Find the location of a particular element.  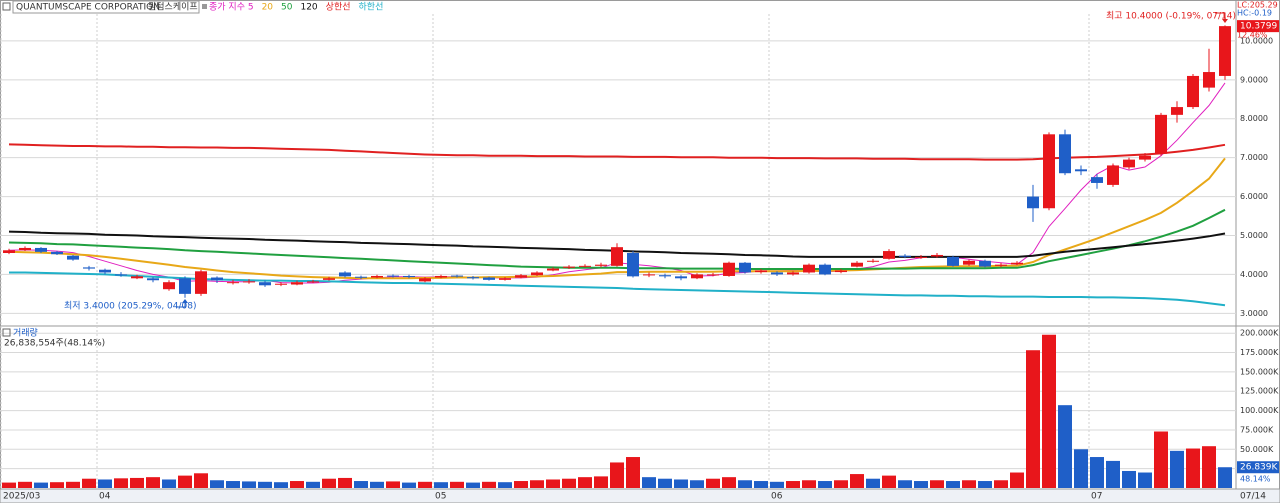

low-annotation: 최저 3.4000 (205.29%, 04/08) is located at coordinates (130, 306).